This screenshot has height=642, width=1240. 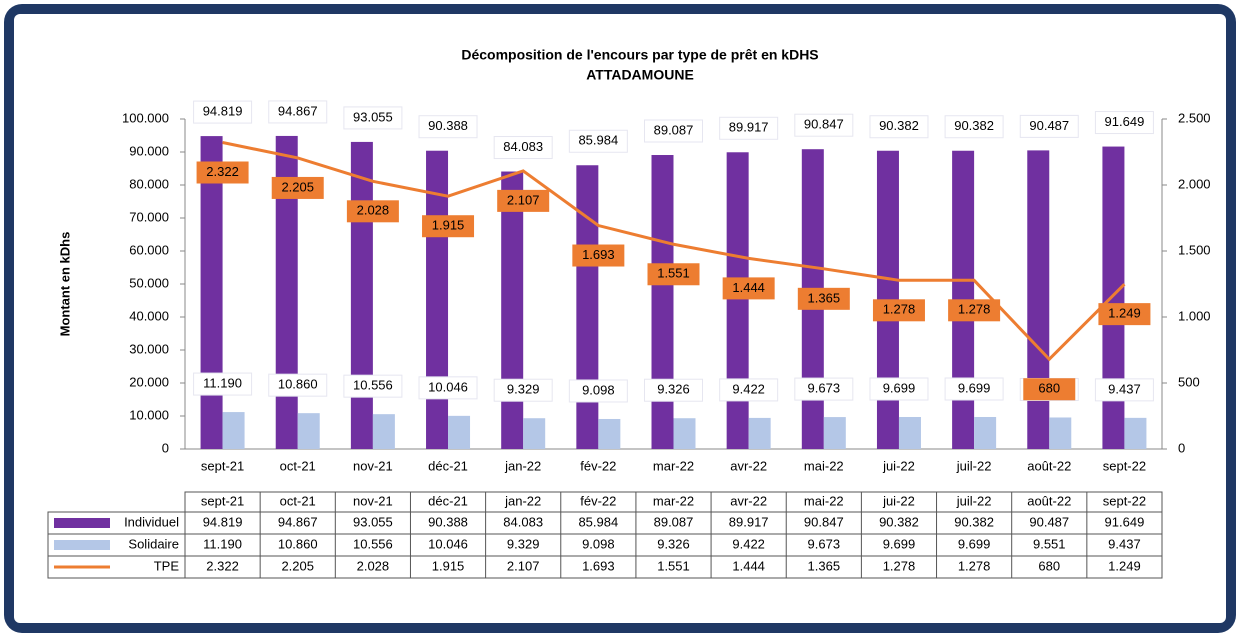 I want to click on table-cell: 1.249, so click(x=1124, y=565).